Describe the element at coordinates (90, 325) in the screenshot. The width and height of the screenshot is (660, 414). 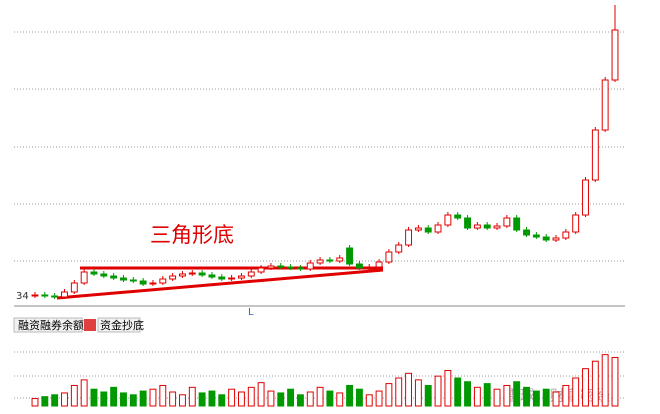
I see `tab-icon` at that location.